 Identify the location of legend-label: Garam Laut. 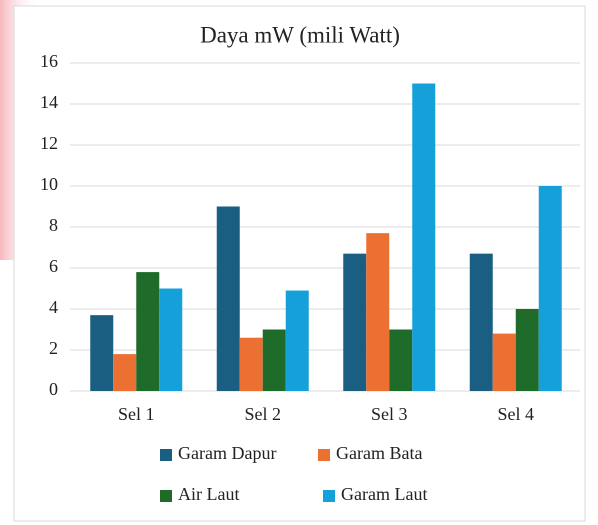
(384, 494).